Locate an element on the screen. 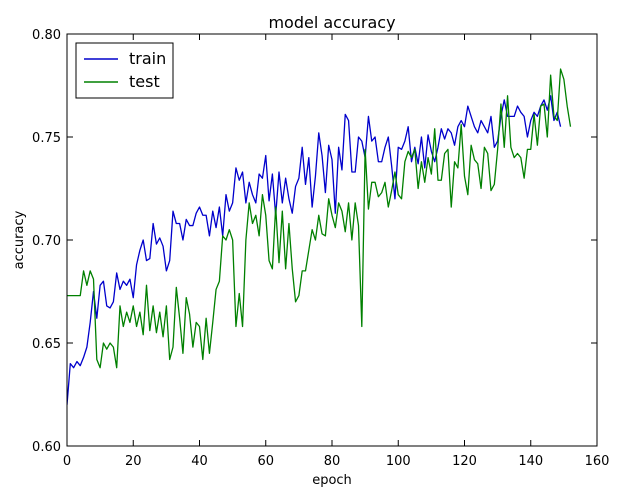  chart-title: model accuracy is located at coordinates (331, 22).